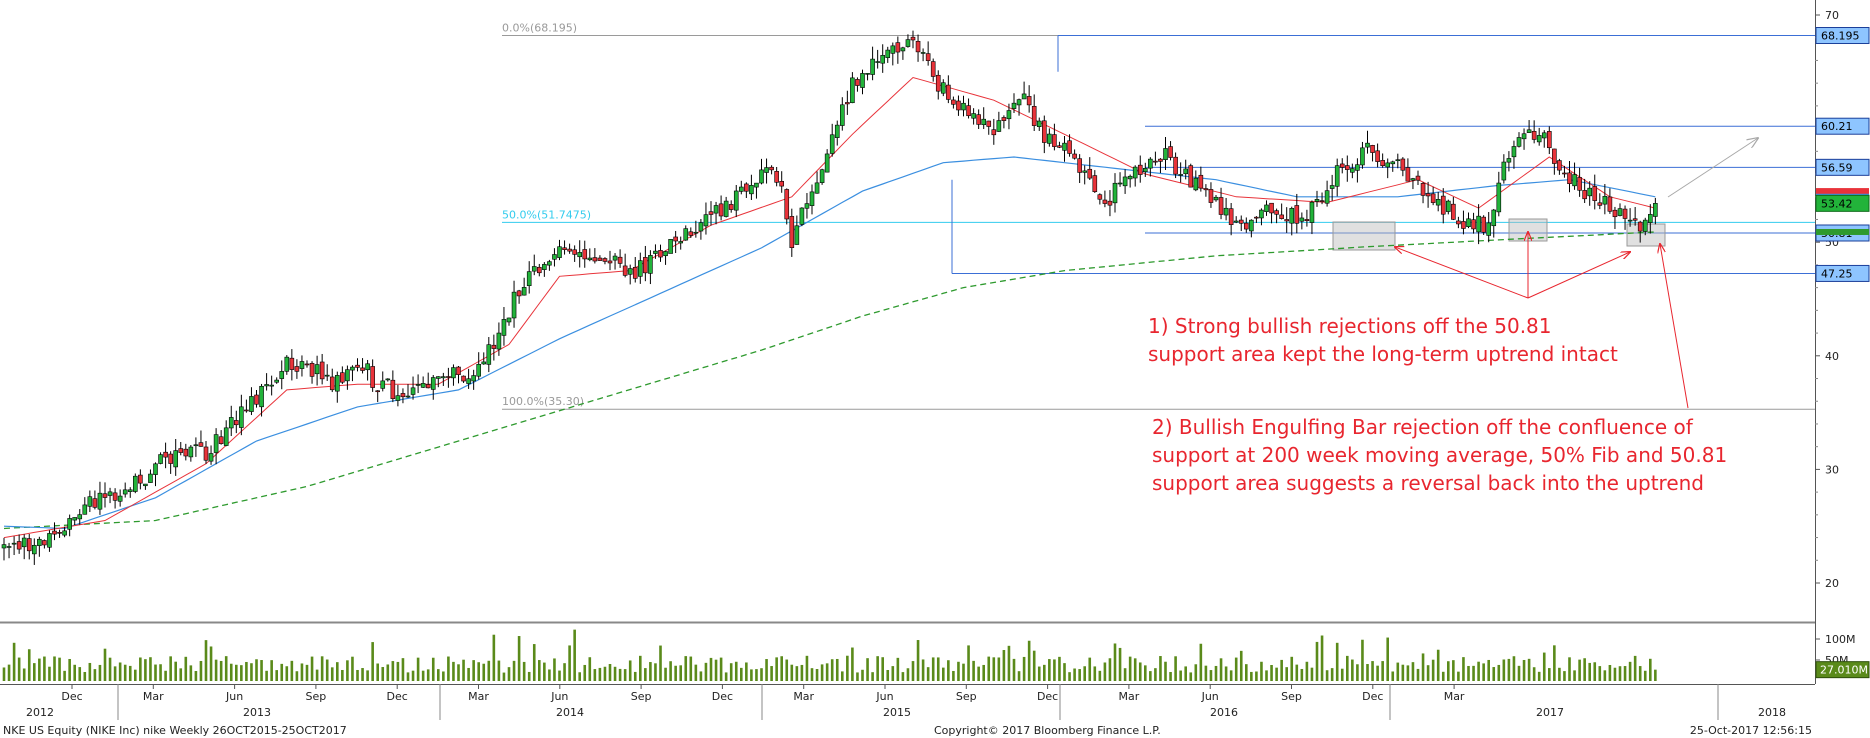  I want to click on price-tick-label: 20, so click(1832, 583).